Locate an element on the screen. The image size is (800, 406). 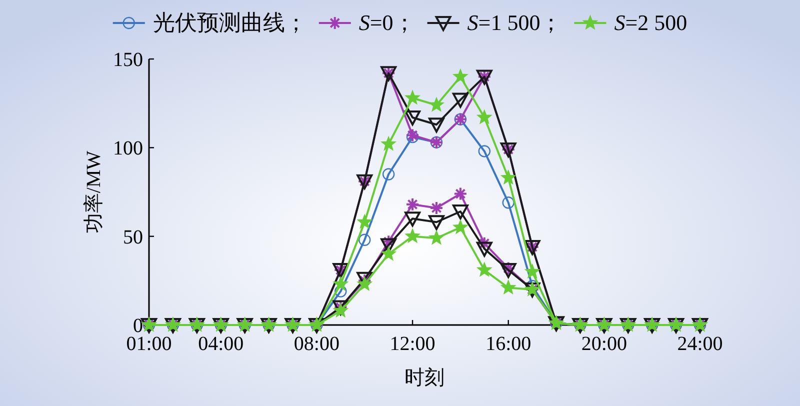
y-tick-label: 100 is located at coordinates (128, 149).